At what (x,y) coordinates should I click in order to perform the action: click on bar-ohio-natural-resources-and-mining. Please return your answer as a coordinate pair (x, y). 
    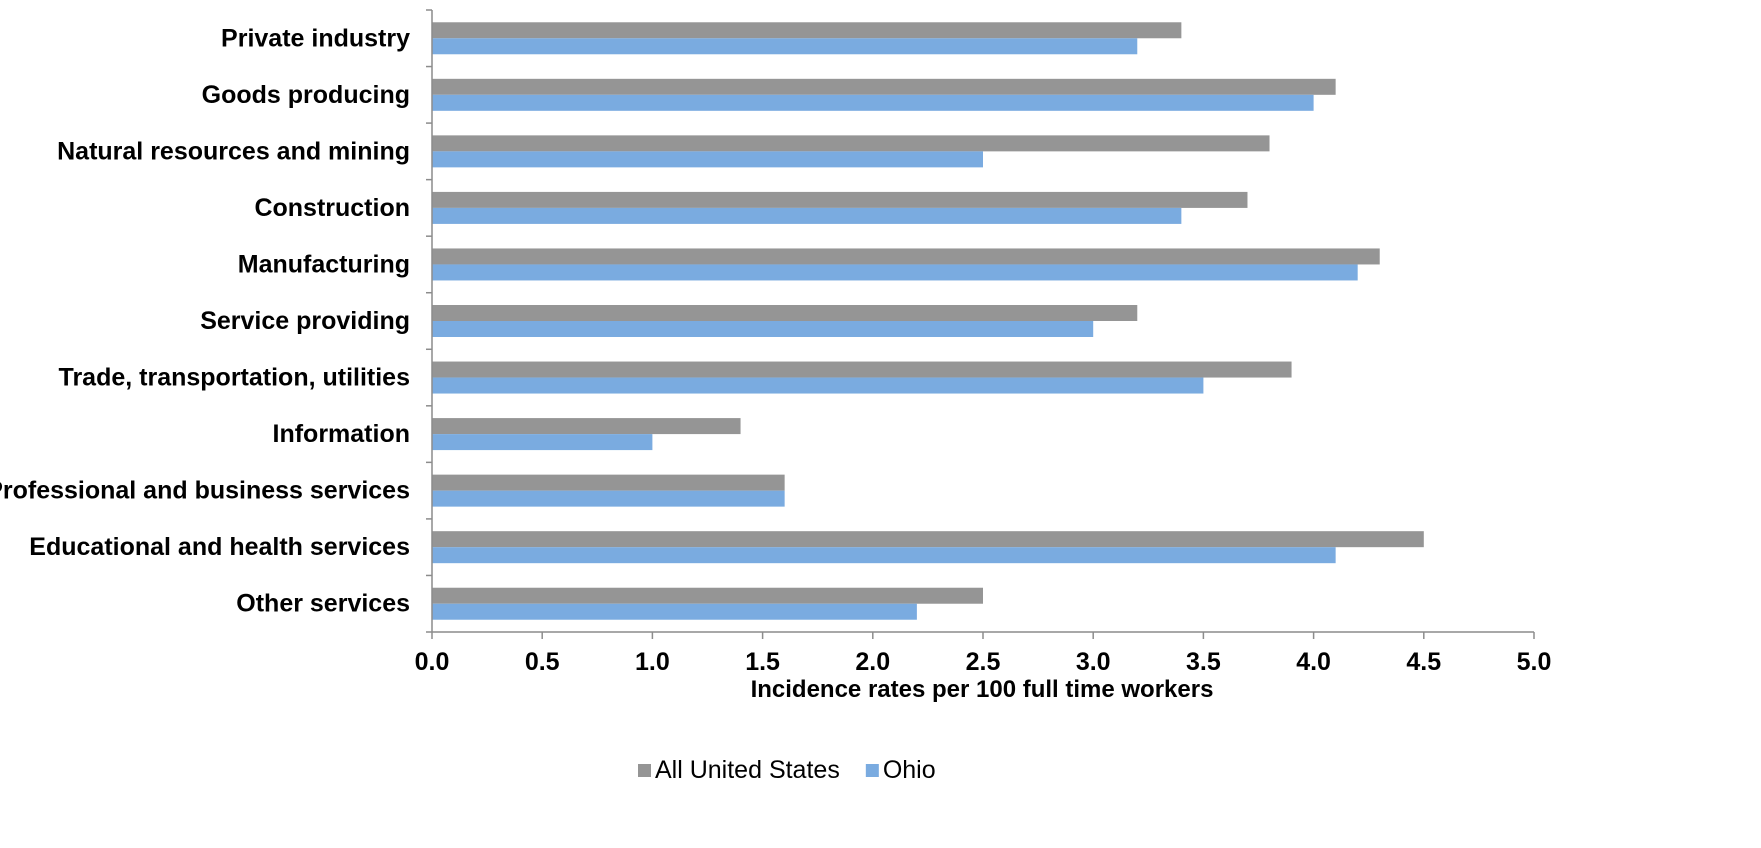
    Looking at the image, I should click on (707, 159).